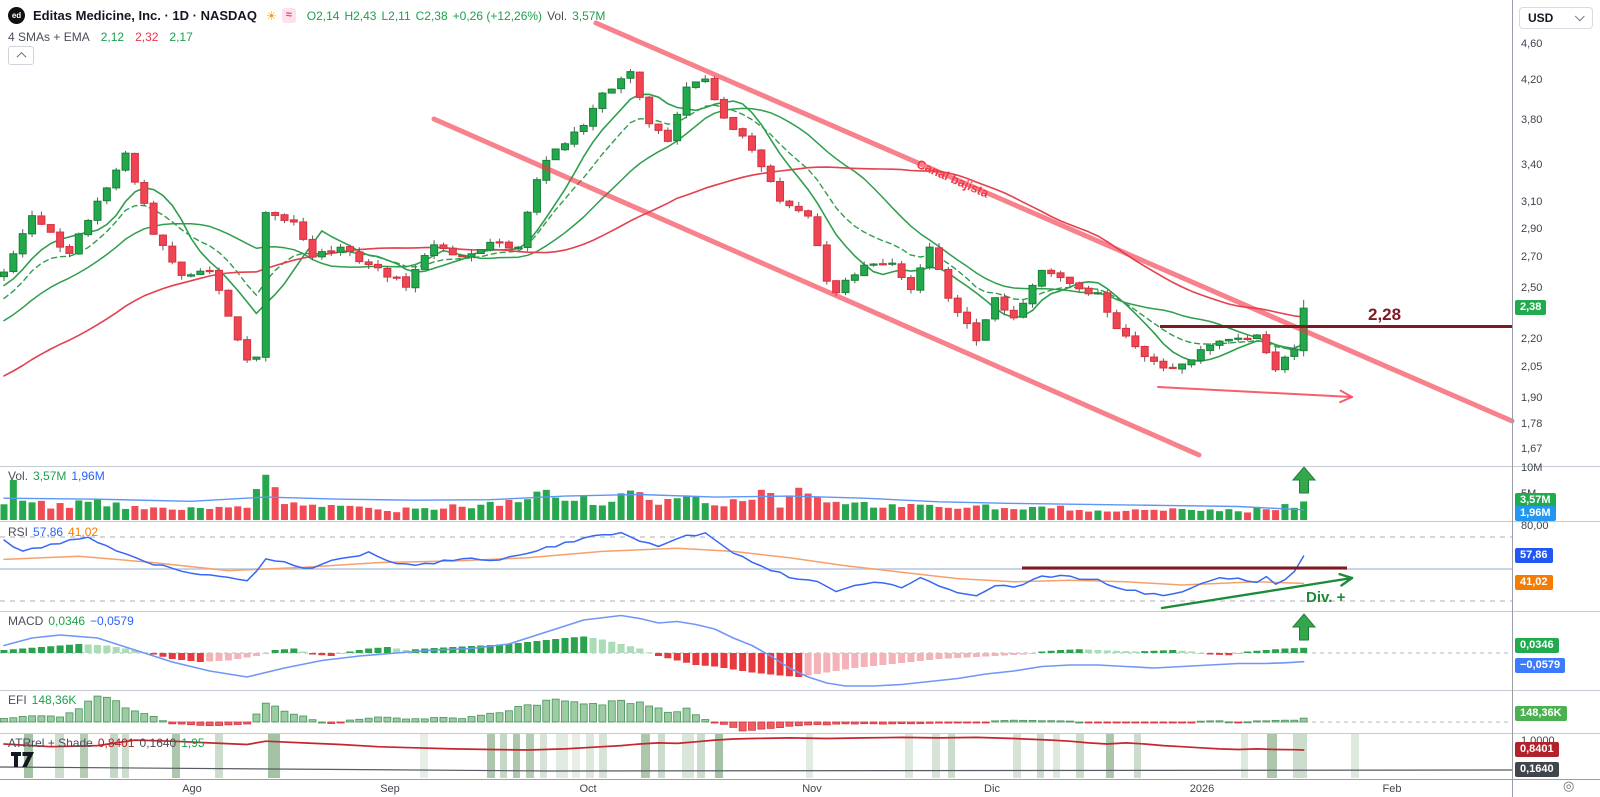 The width and height of the screenshot is (1600, 797). I want to click on axis-tick-label: 2,05, so click(1532, 367).